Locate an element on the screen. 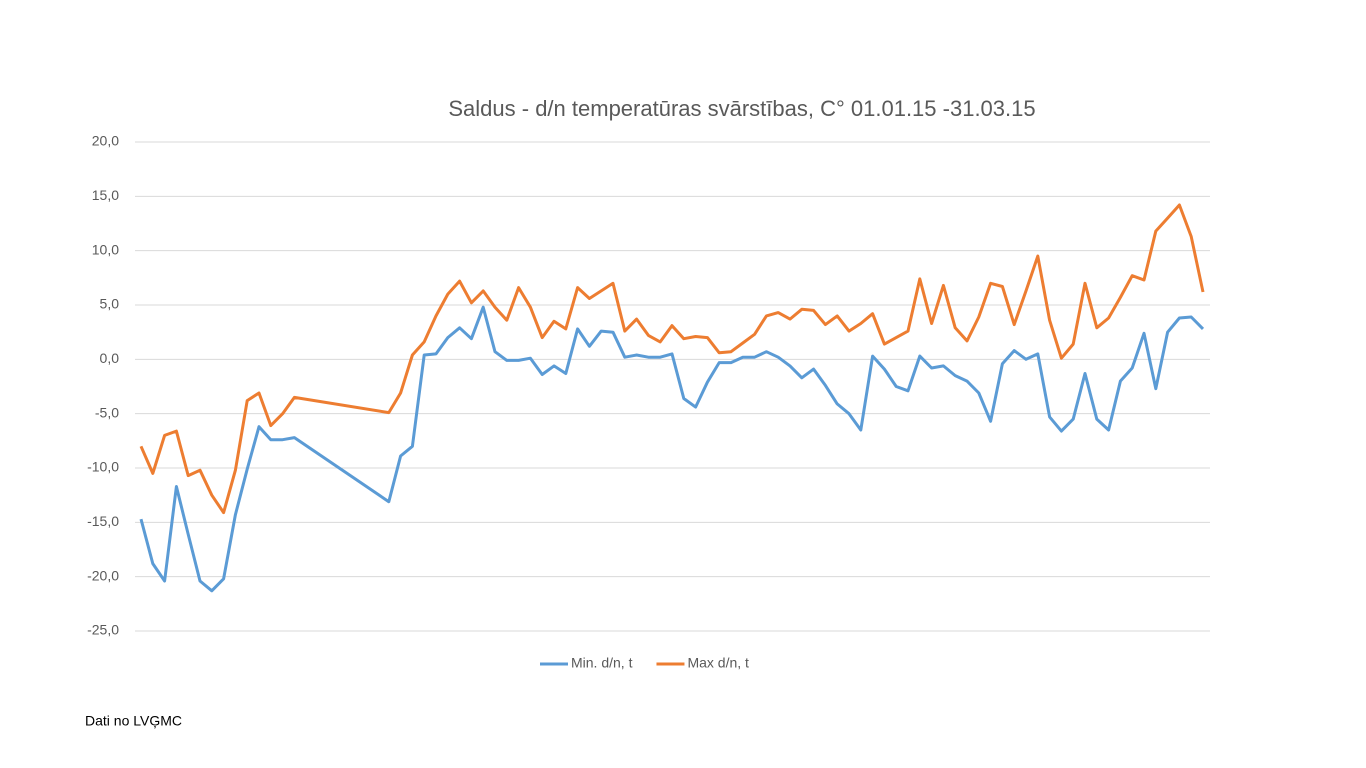 This screenshot has width=1366, height=768. y-tick-label: -25,0 is located at coordinates (103, 630).